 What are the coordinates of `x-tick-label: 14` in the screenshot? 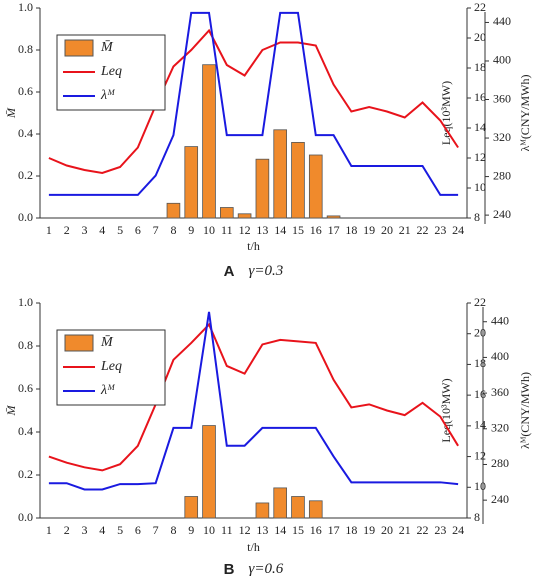 It's located at (280, 230).